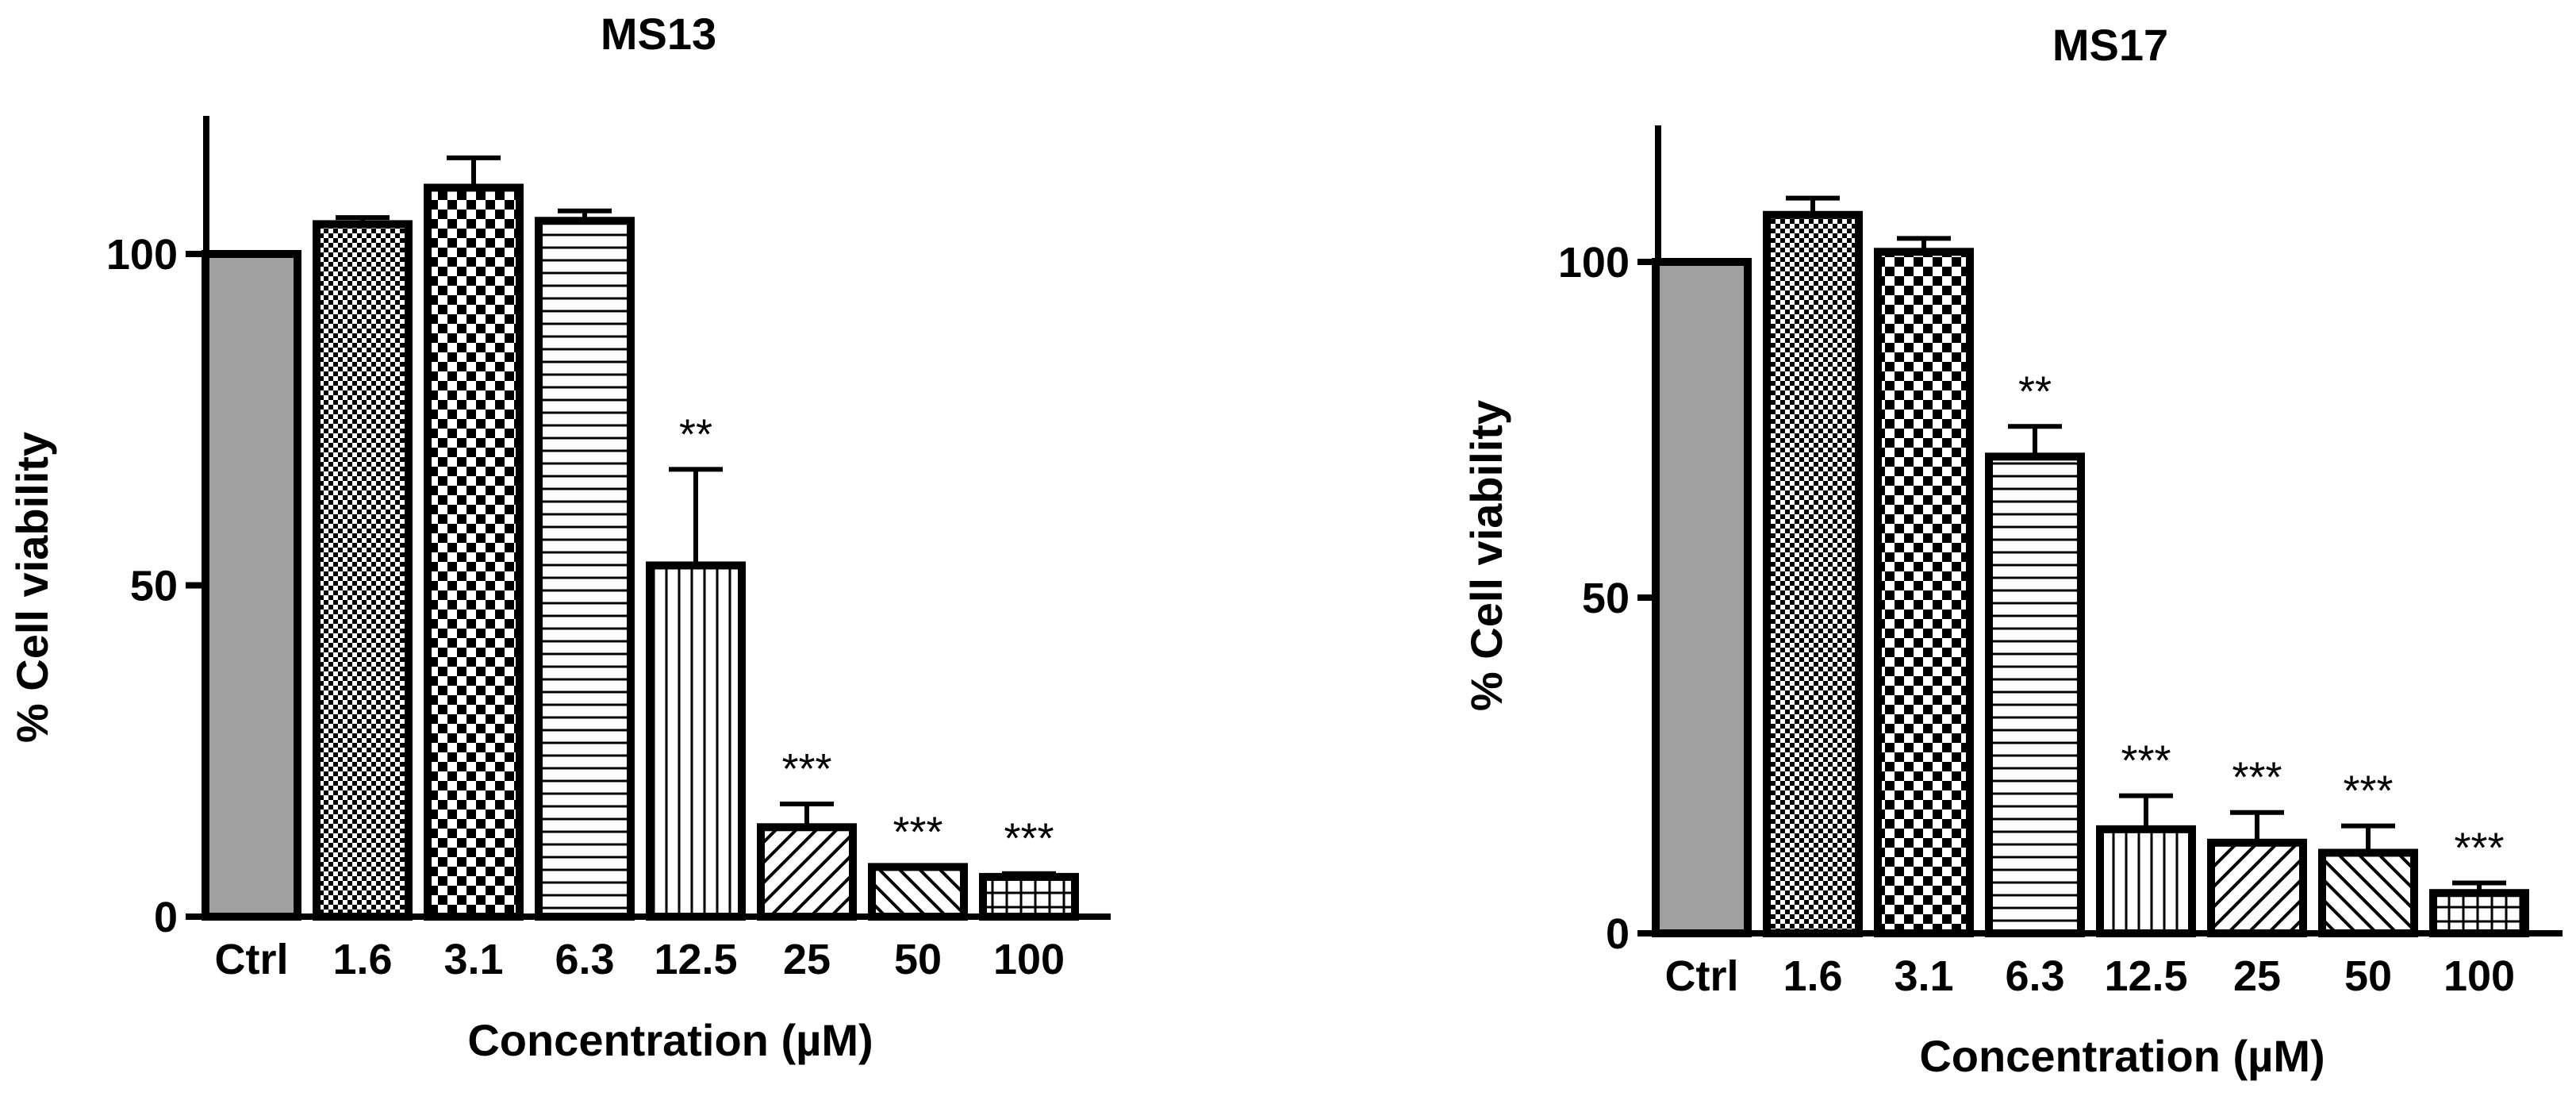  What do you see at coordinates (658, 34) in the screenshot?
I see `chart-title: MS13` at bounding box center [658, 34].